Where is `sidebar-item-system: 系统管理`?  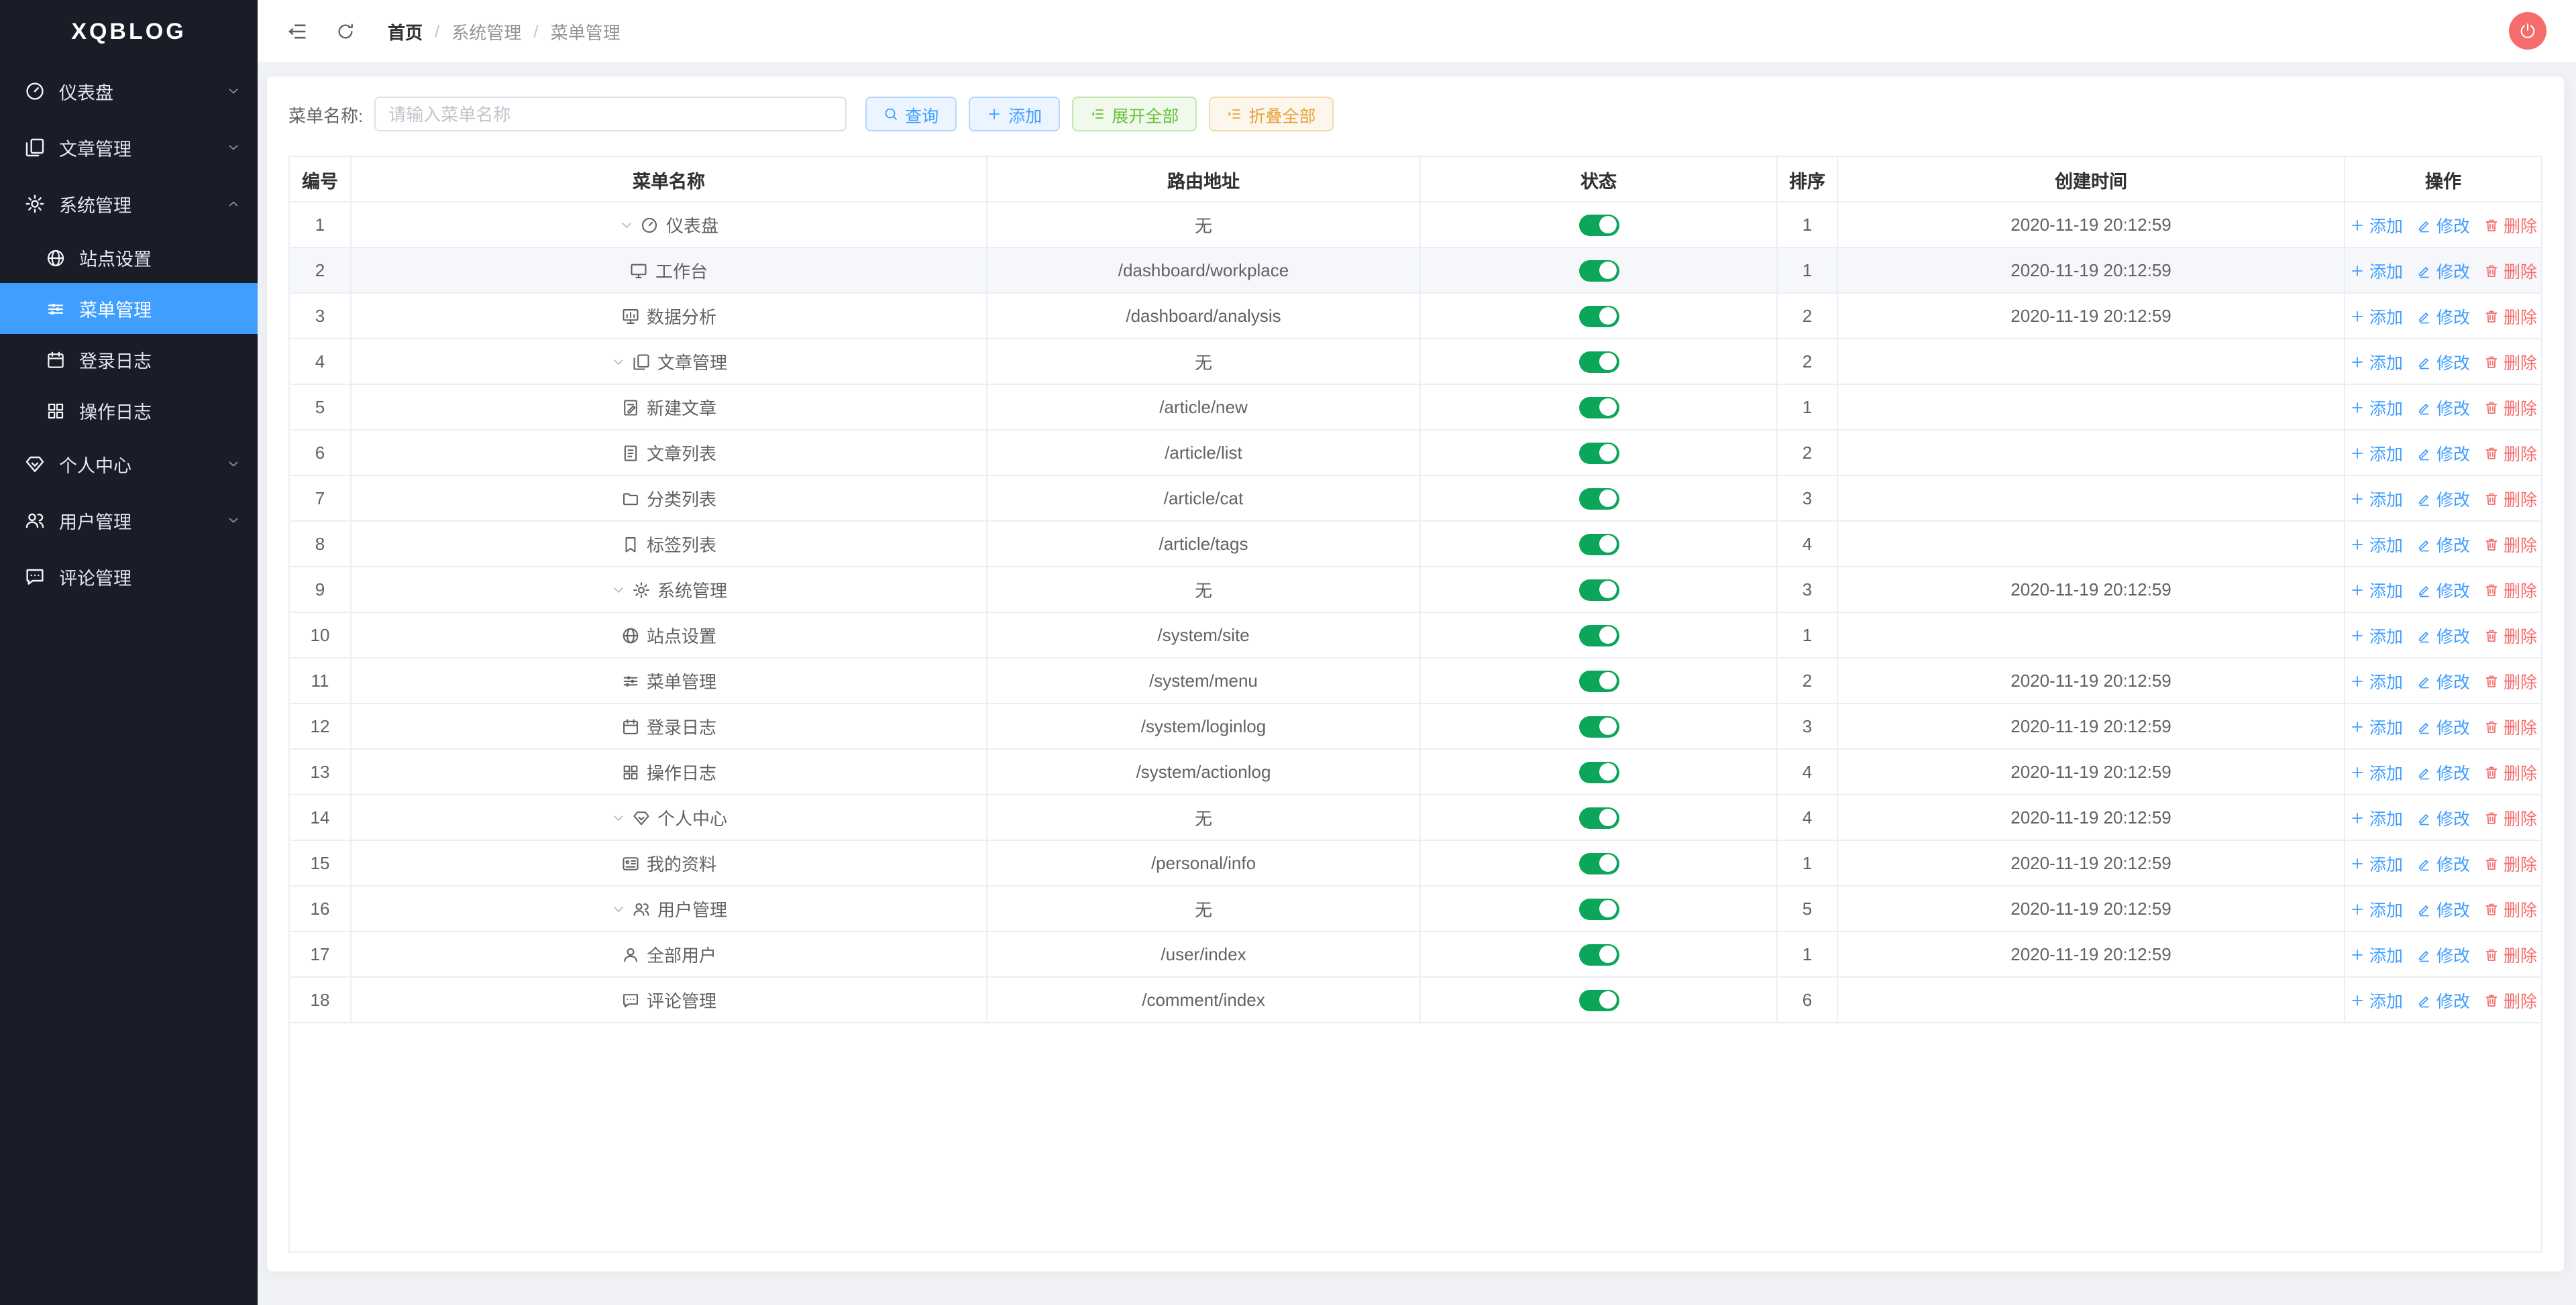
sidebar-item-system: 系统管理 is located at coordinates (129, 204).